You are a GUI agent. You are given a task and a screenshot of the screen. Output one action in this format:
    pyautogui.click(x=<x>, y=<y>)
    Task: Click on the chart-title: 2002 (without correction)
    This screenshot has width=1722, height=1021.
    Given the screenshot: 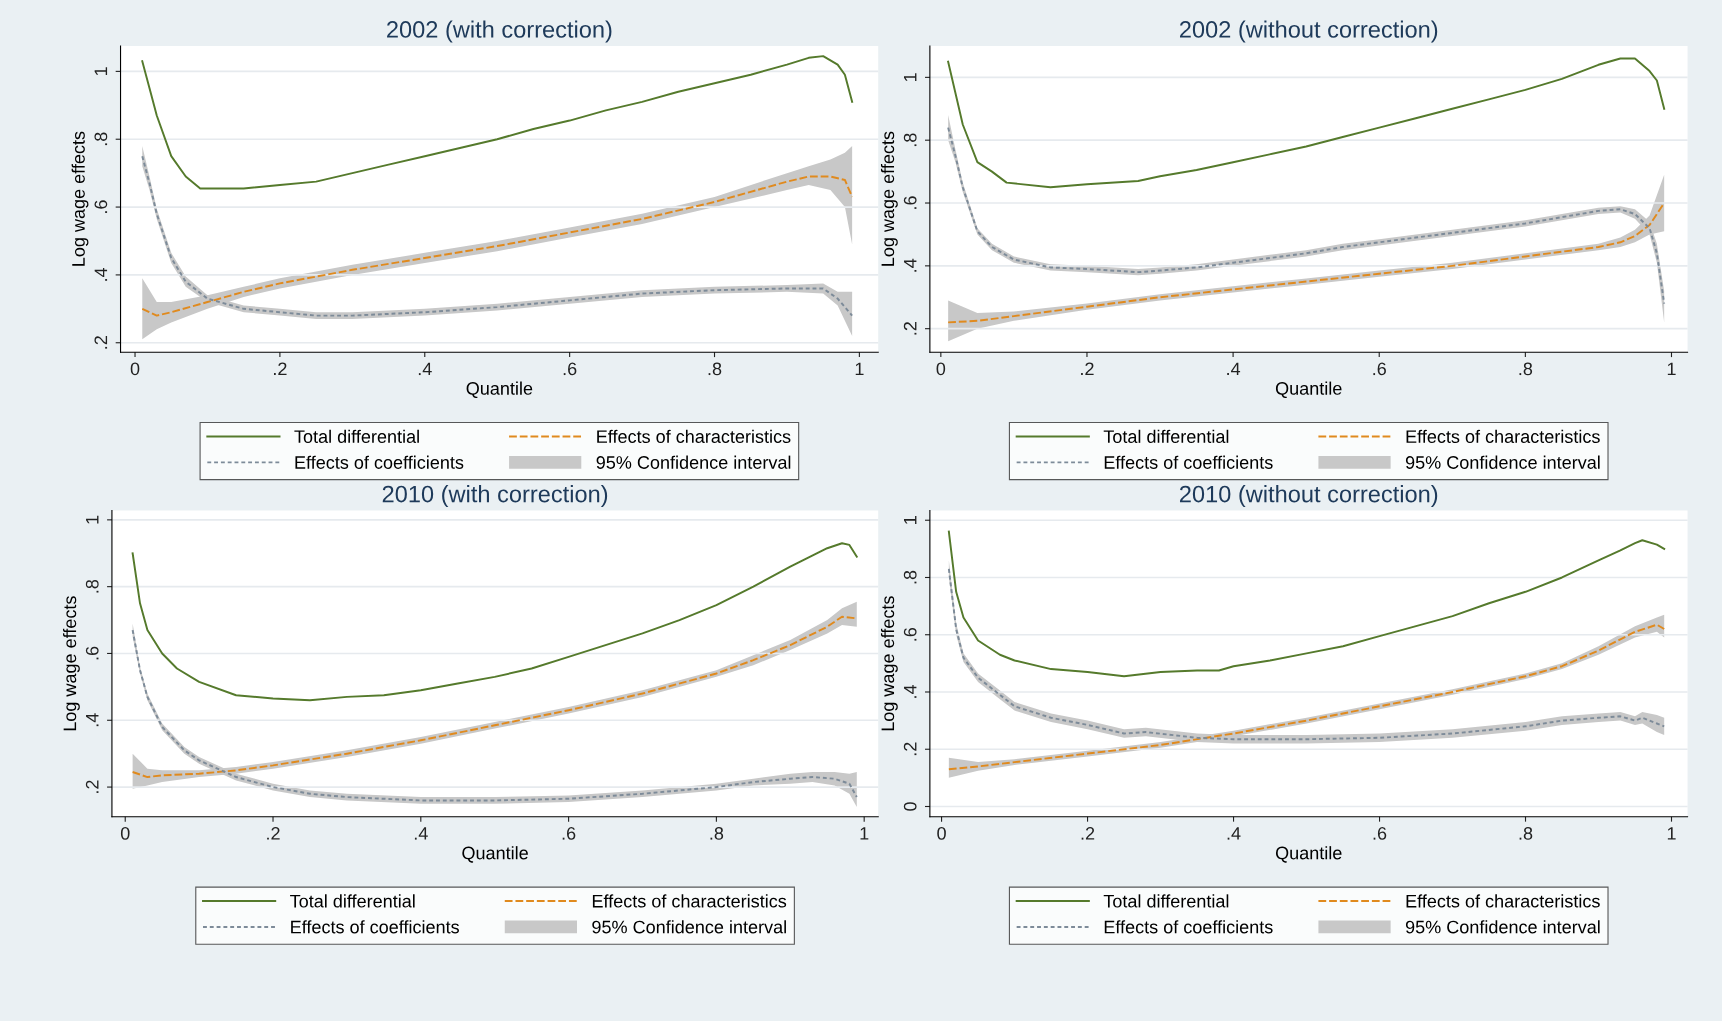 What is the action you would take?
    pyautogui.click(x=1308, y=31)
    